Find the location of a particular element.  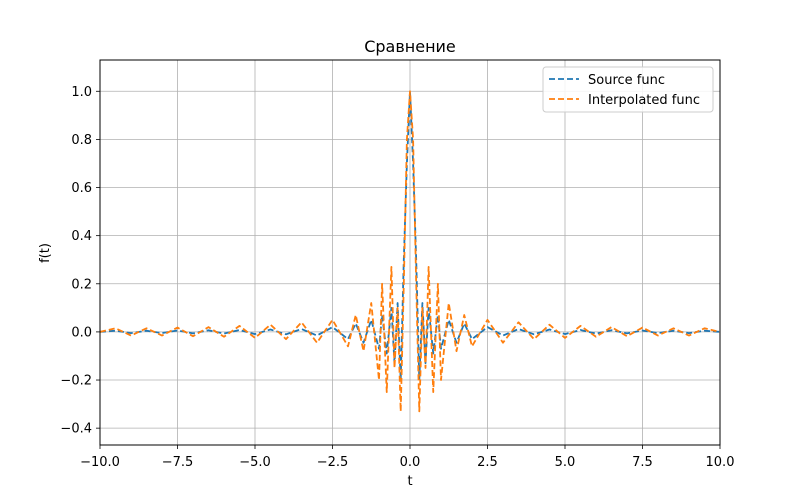

legend-box is located at coordinates (628, 89).